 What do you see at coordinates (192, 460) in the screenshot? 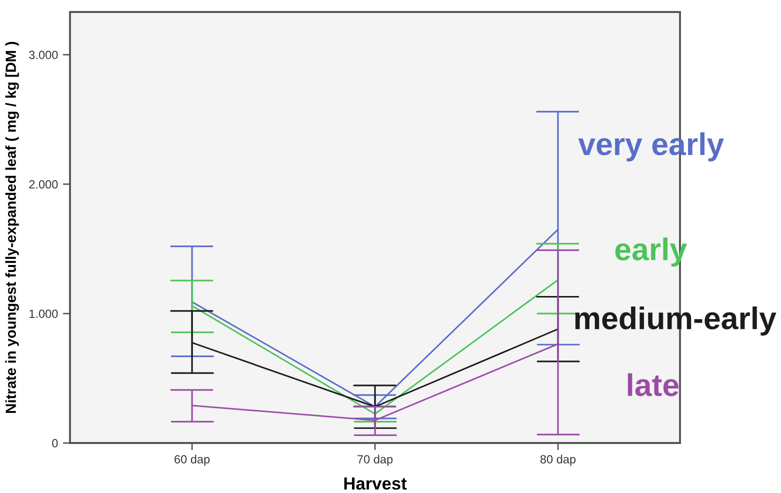
I see `x-tick-label: 60 dap` at bounding box center [192, 460].